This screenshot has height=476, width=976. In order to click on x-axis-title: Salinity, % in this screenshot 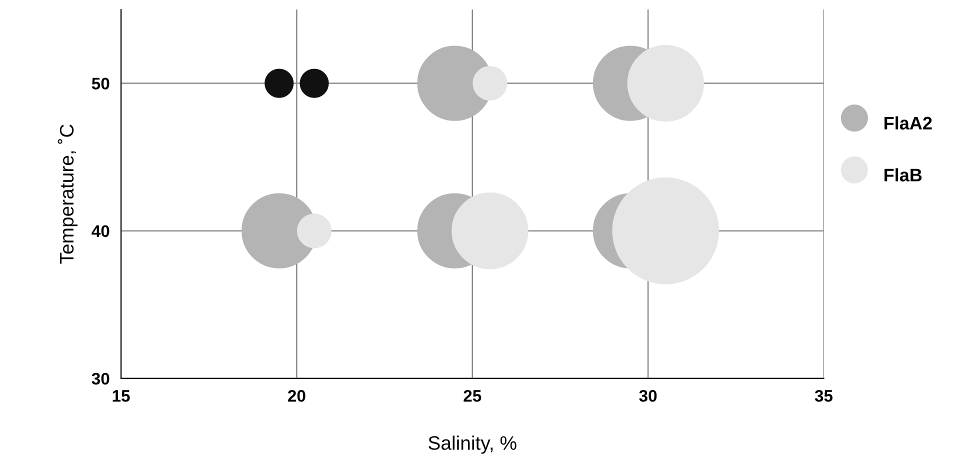, I will do `click(472, 445)`.